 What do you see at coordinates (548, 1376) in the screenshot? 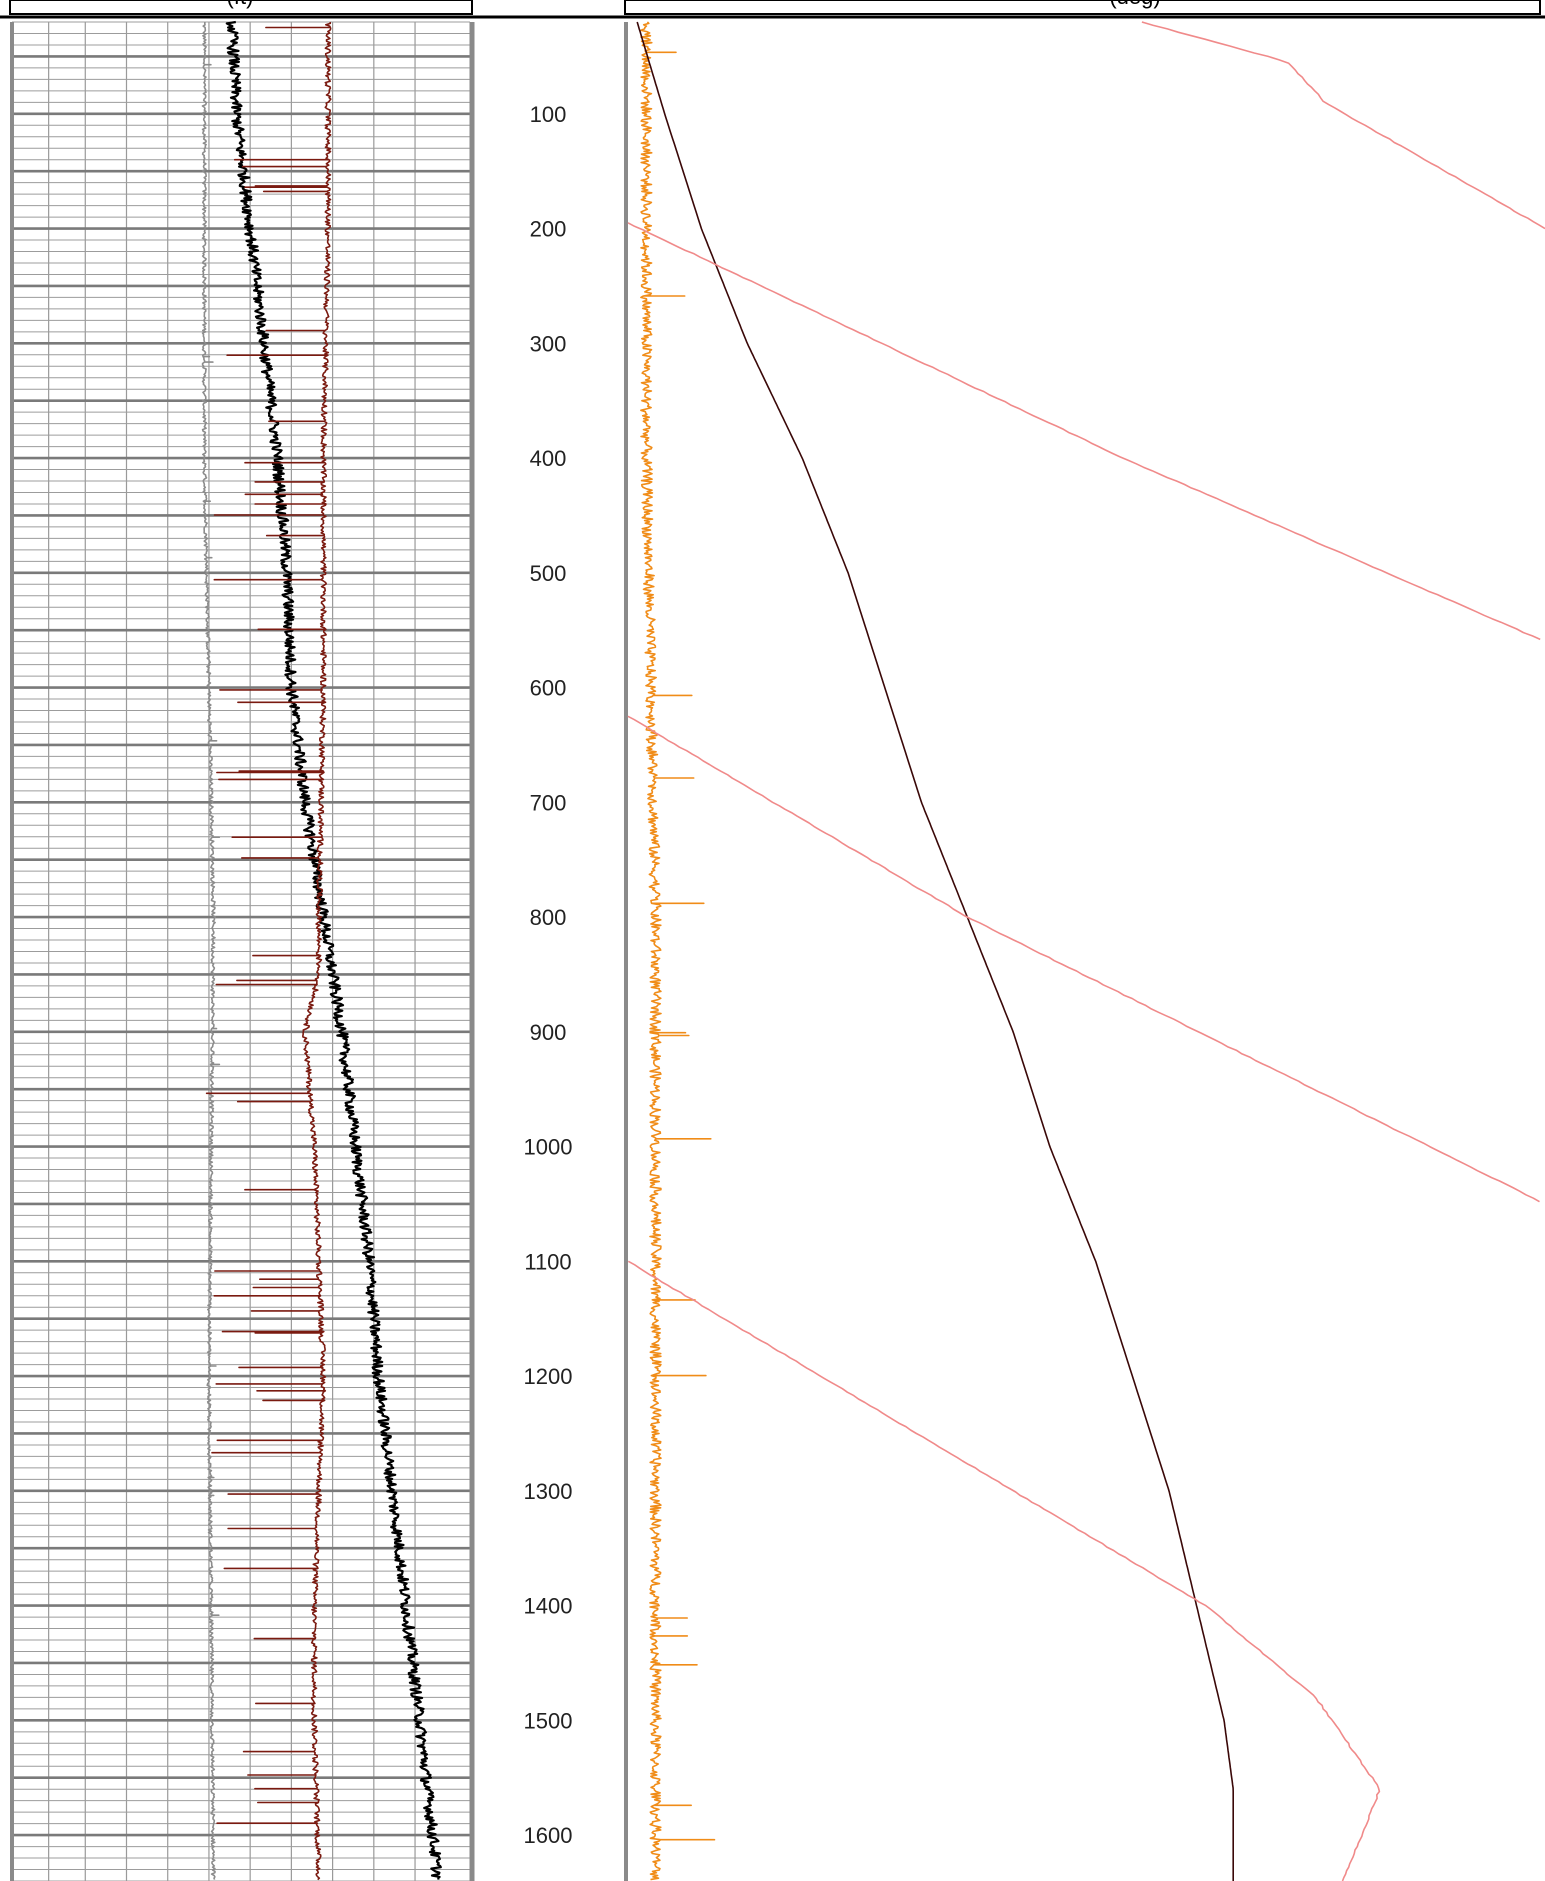
I see `depth-tick-1200: 1200` at bounding box center [548, 1376].